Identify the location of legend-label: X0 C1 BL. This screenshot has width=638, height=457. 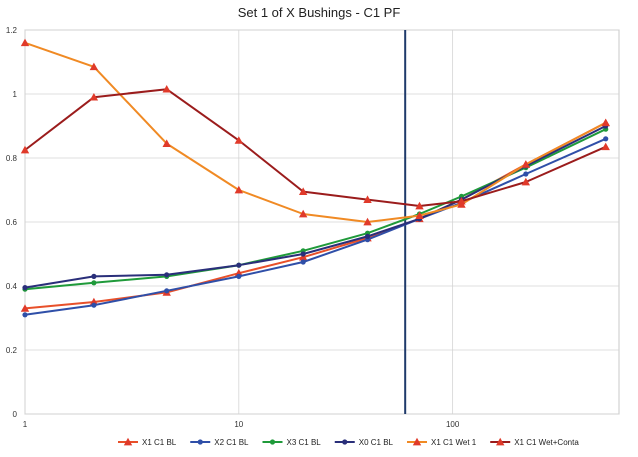
(376, 442).